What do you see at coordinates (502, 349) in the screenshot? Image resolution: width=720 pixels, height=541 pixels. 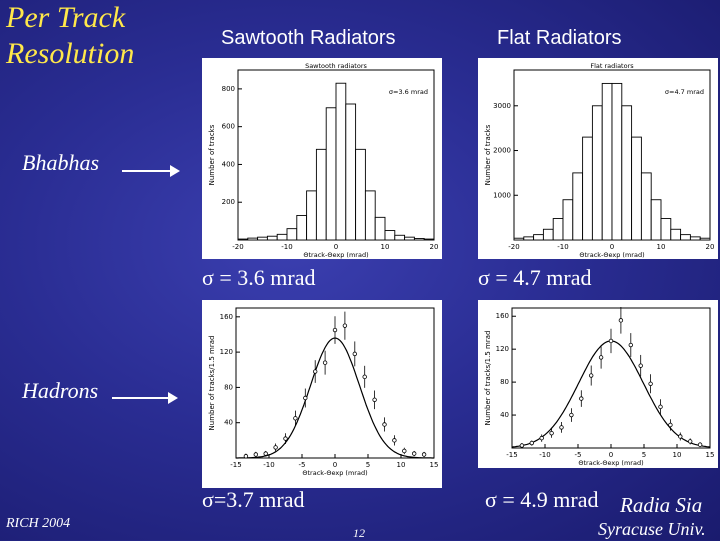 I see `y-tick-label: 120` at bounding box center [502, 349].